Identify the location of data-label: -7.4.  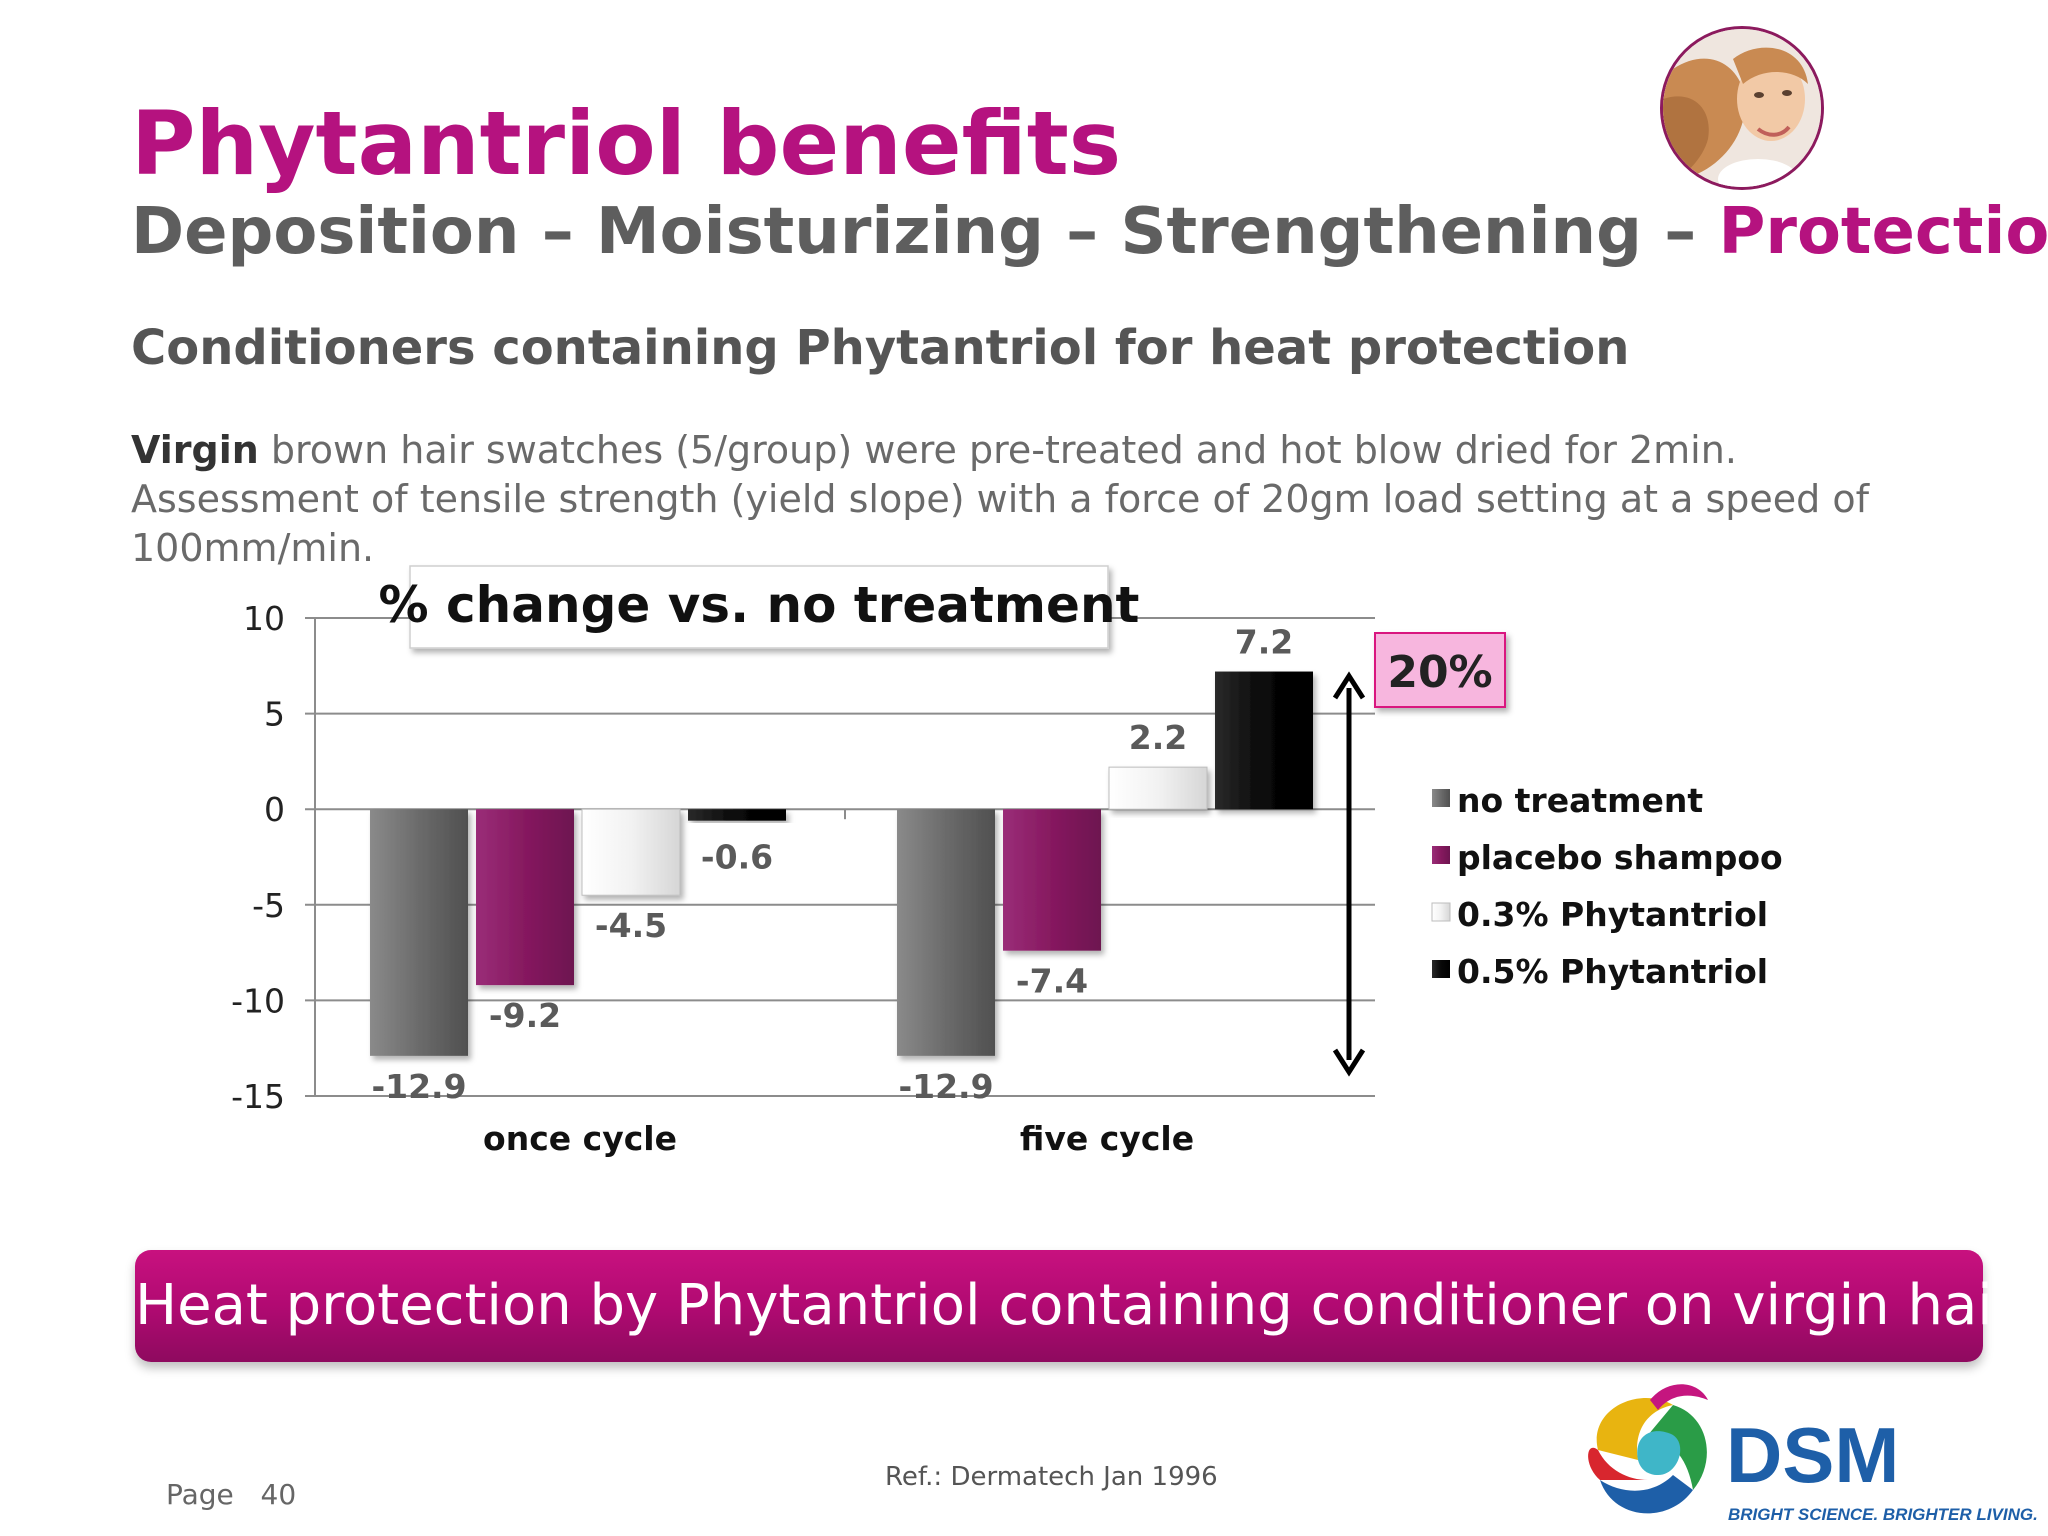
(1052, 981).